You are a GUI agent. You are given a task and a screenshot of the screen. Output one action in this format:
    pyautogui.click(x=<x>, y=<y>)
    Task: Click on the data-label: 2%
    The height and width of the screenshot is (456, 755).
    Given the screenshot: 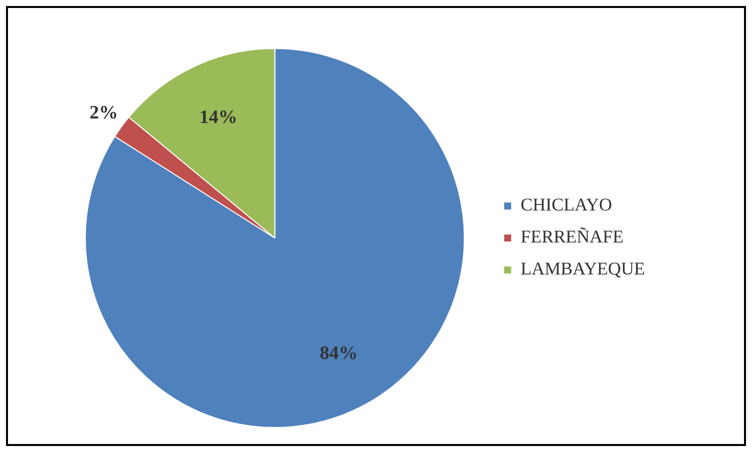 What is the action you would take?
    pyautogui.click(x=103, y=113)
    